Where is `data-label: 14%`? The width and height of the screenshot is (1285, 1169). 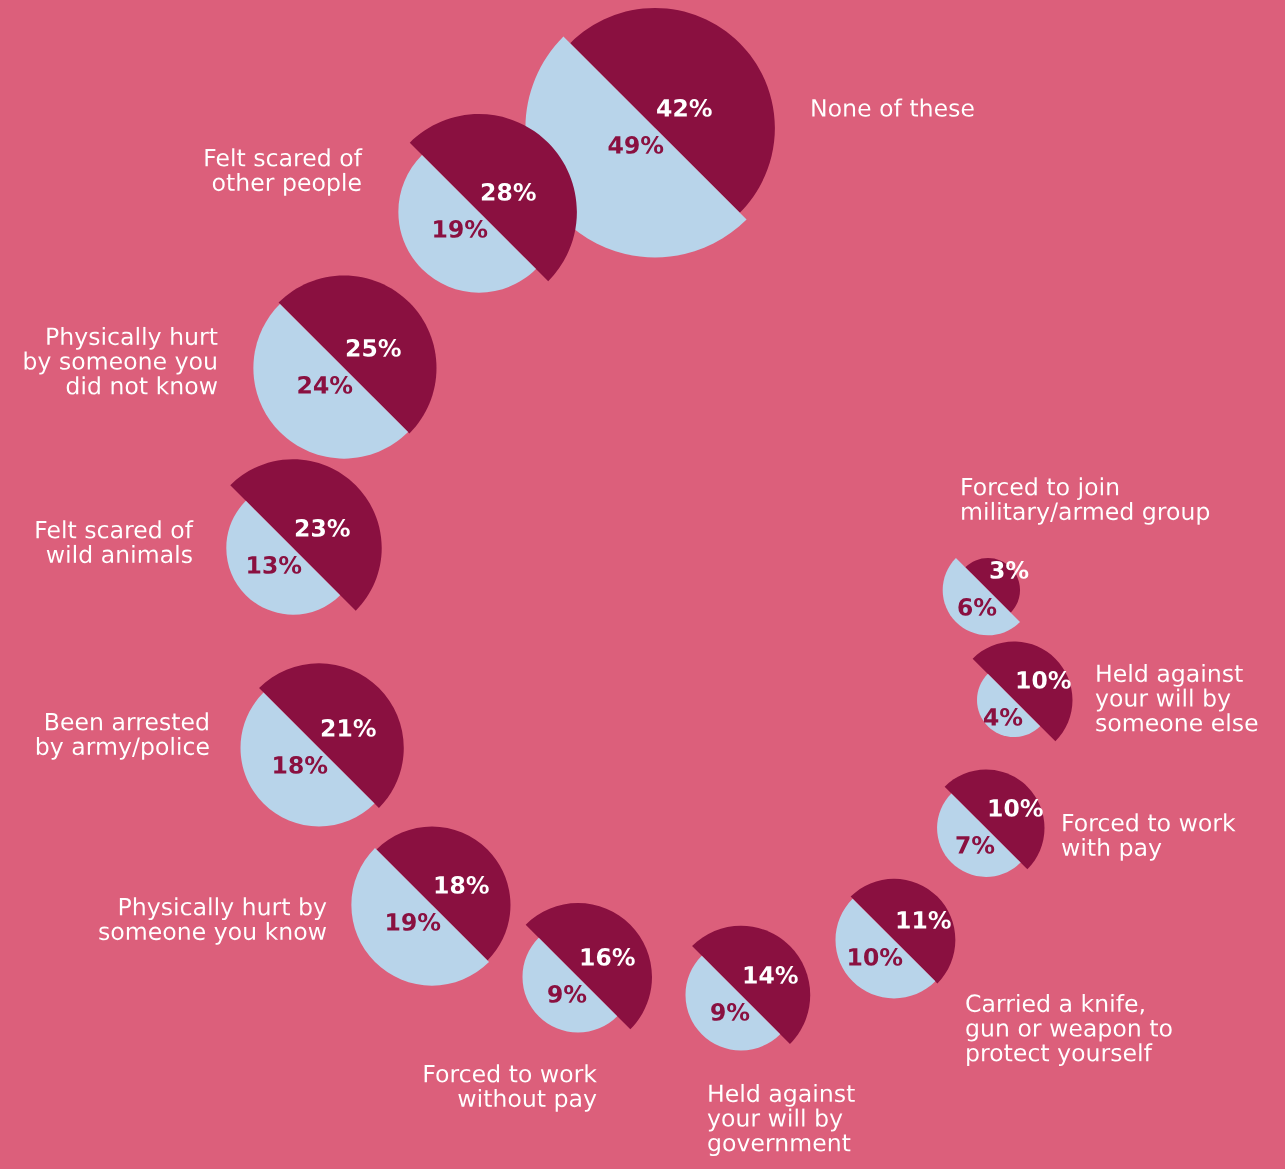 data-label: 14% is located at coordinates (771, 974).